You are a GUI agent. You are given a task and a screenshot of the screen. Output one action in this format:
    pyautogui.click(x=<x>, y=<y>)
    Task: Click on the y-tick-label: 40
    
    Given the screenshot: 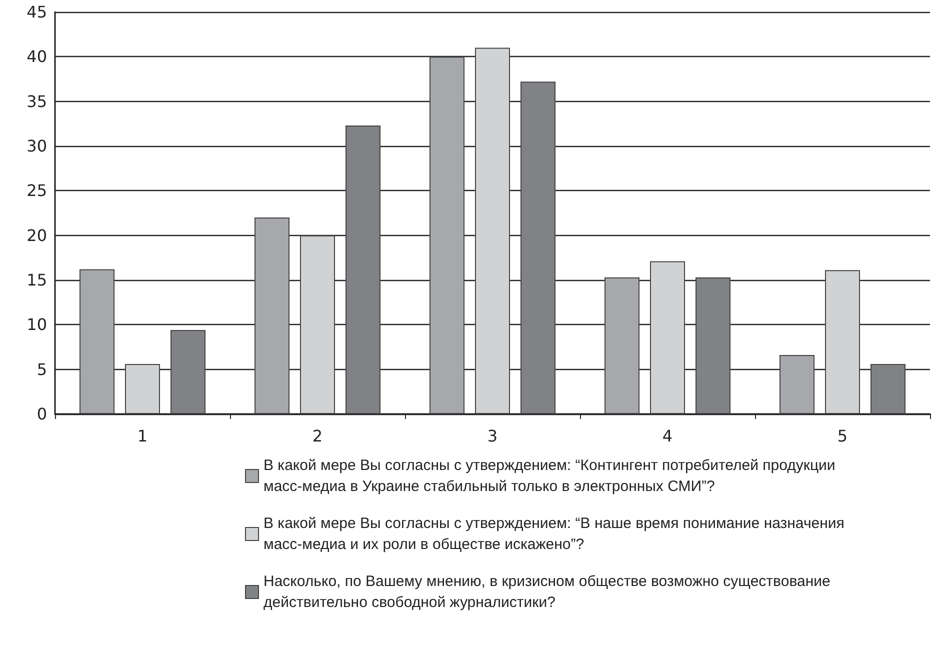 What is the action you would take?
    pyautogui.click(x=36, y=56)
    